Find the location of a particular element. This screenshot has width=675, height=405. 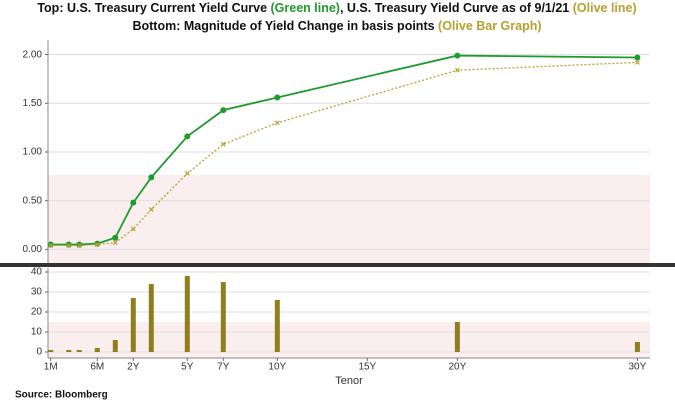

separator is located at coordinates (337, 265).